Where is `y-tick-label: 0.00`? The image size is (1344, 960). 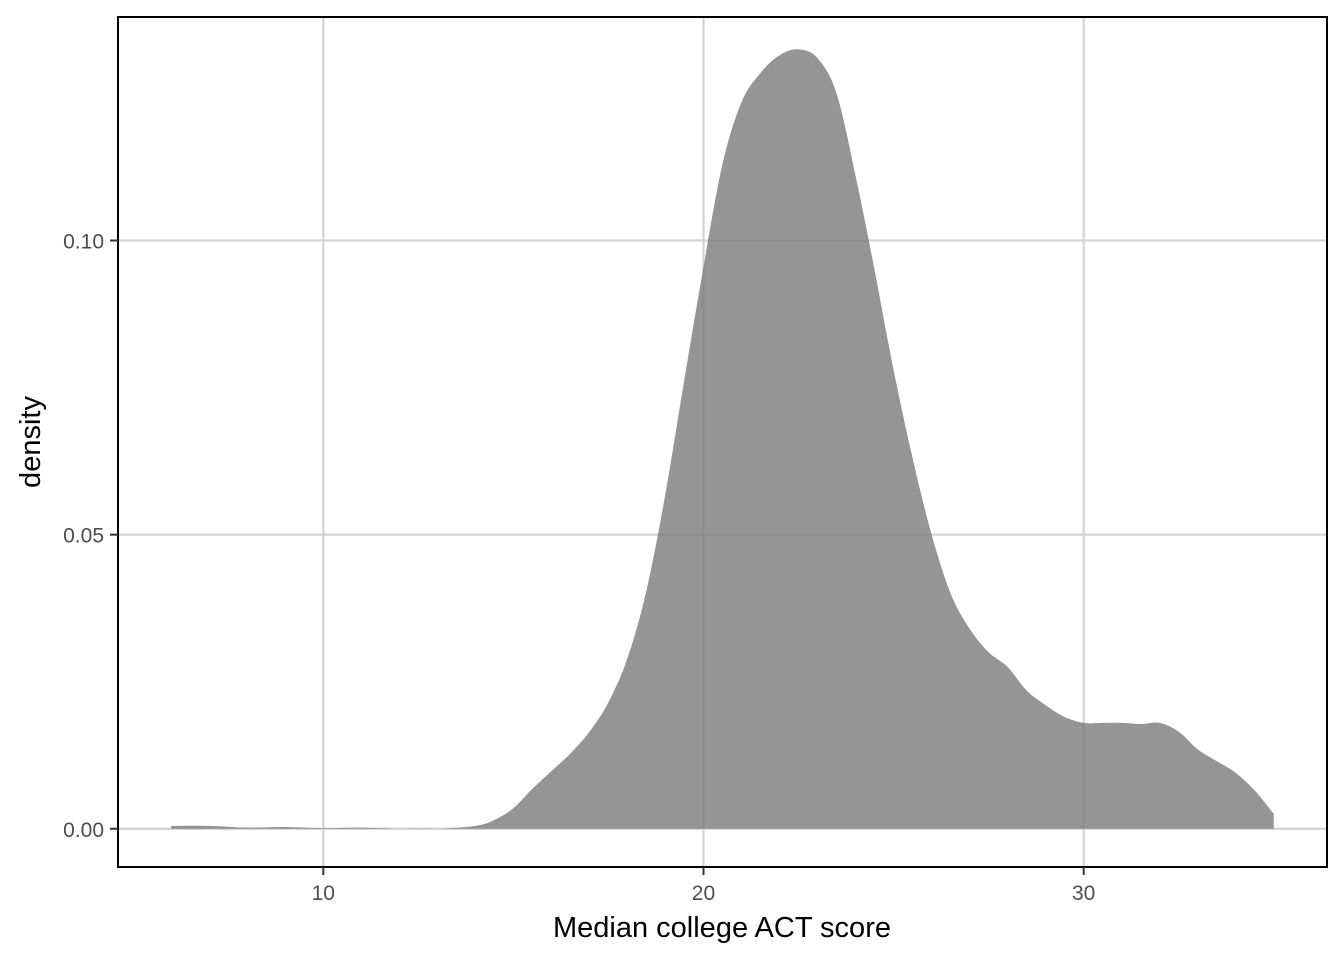 y-tick-label: 0.00 is located at coordinates (83, 830).